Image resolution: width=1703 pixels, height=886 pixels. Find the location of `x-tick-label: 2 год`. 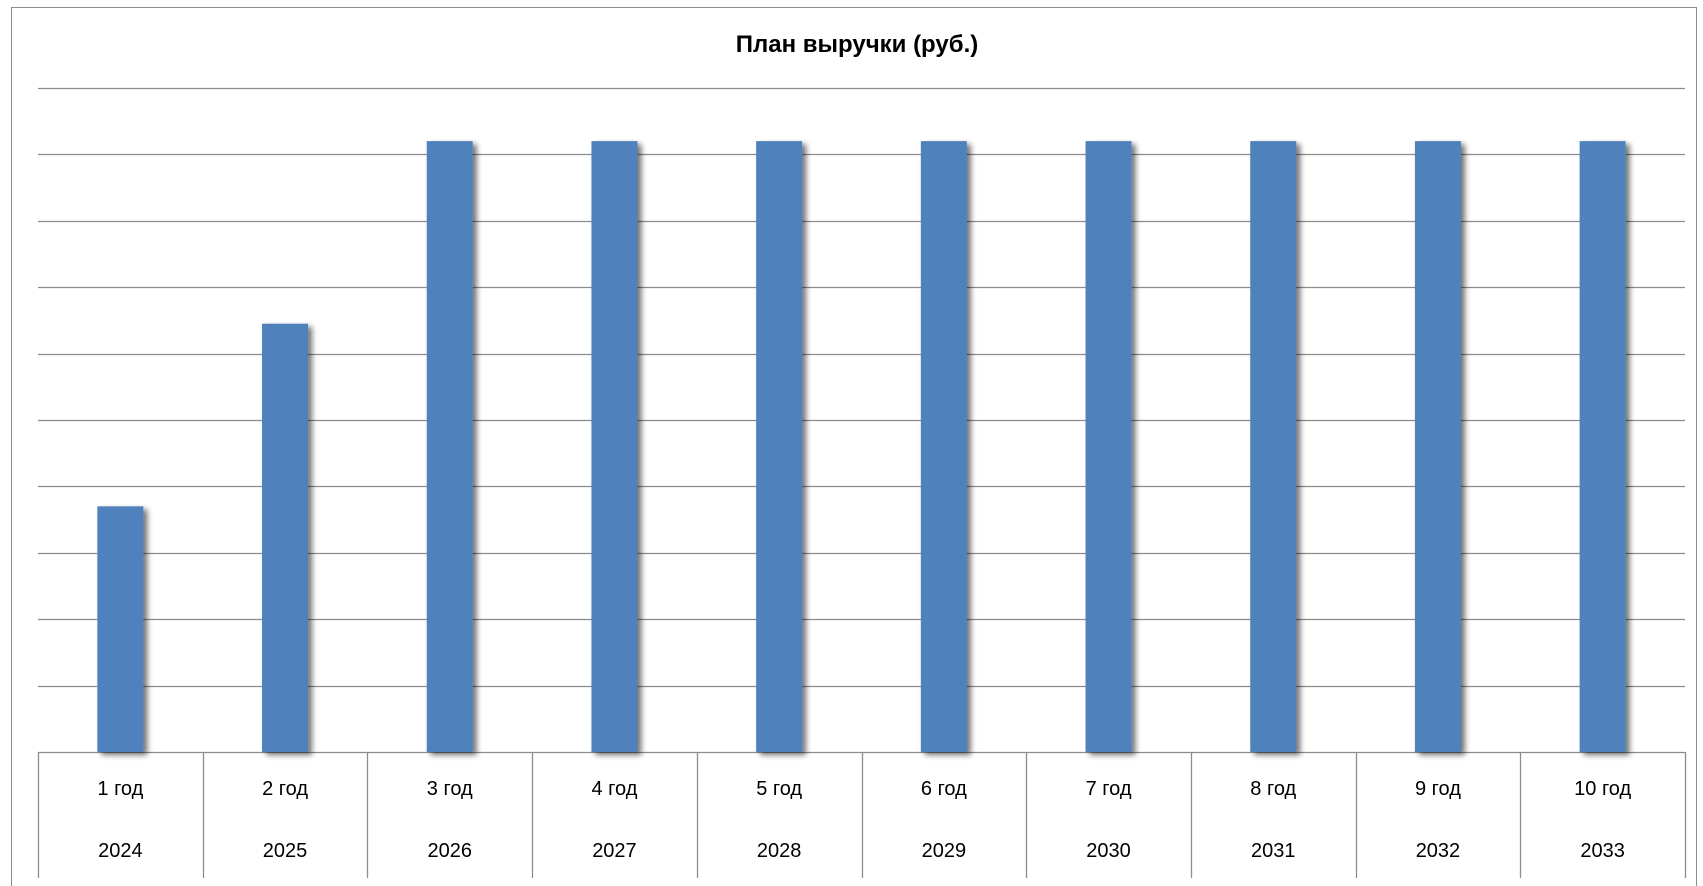

x-tick-label: 2 год is located at coordinates (285, 789).